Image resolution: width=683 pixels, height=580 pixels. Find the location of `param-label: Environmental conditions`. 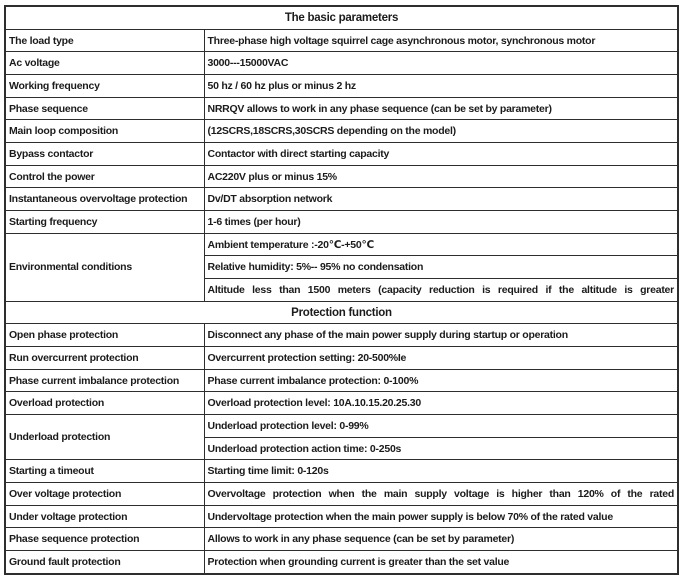

param-label: Environmental conditions is located at coordinates (104, 267).